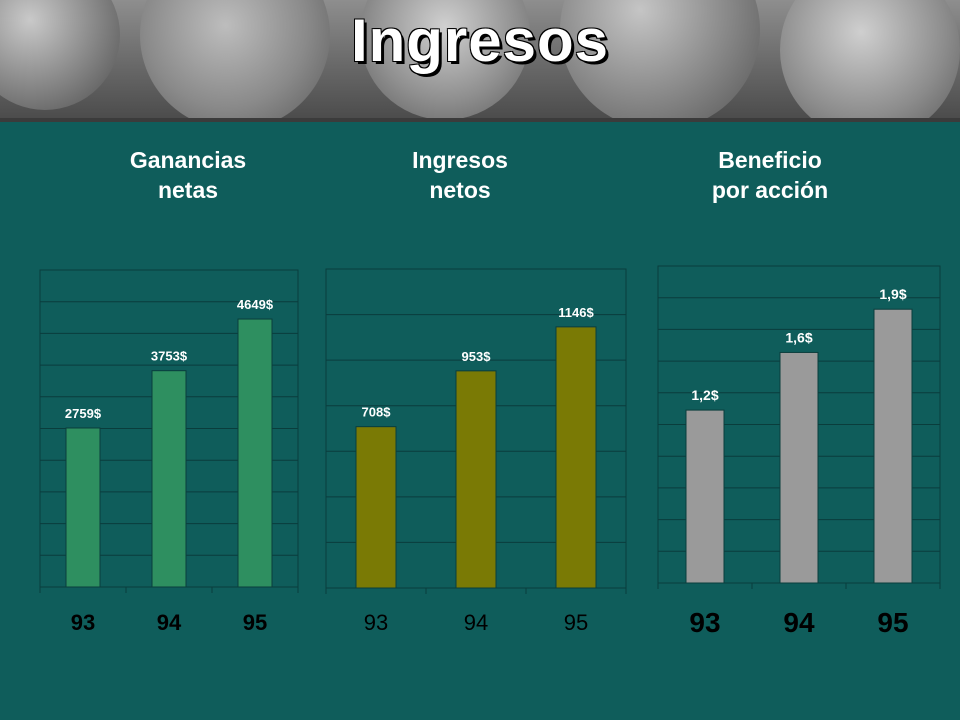 The image size is (960, 720). Describe the element at coordinates (188, 190) in the screenshot. I see `panel-title-line: netas` at that location.